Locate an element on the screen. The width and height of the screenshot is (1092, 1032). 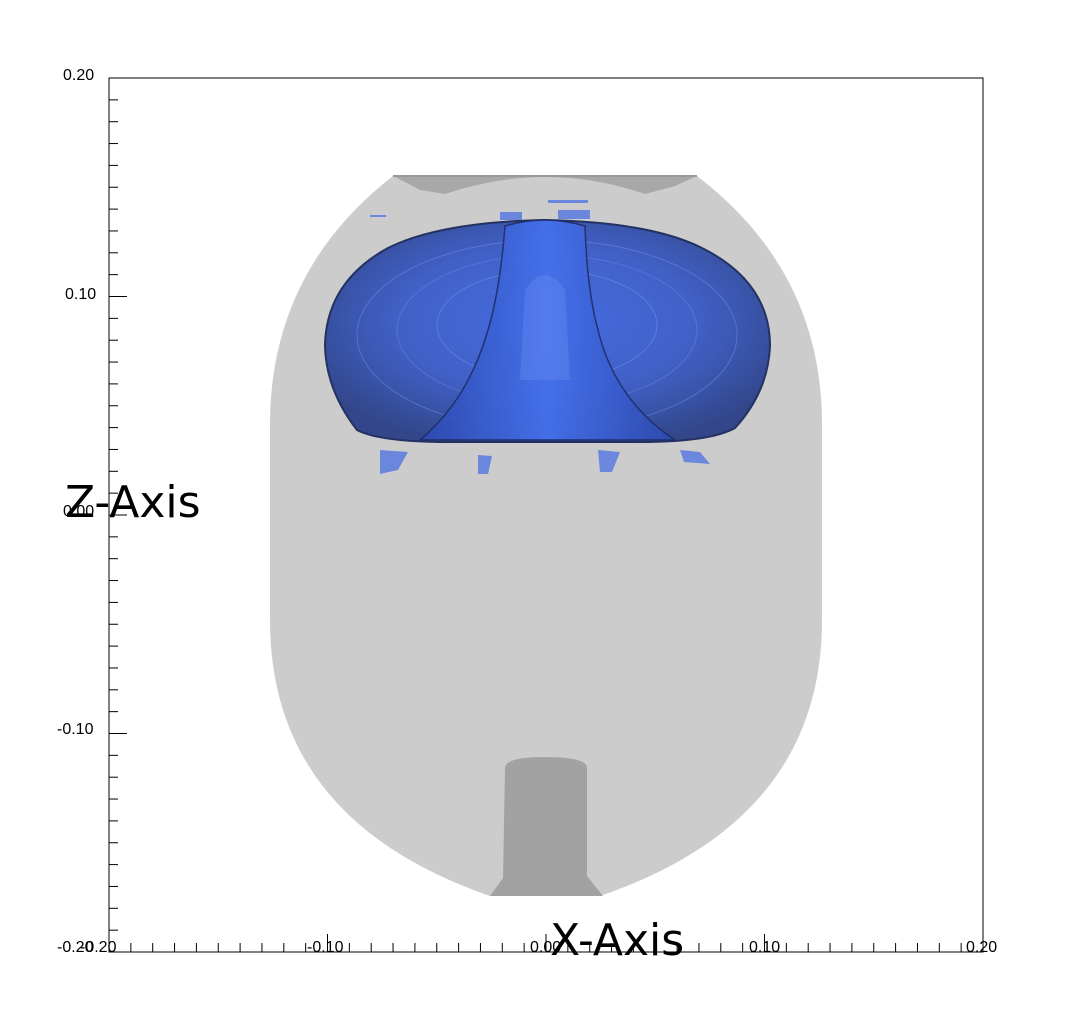
x-tick-label: 0.00 is located at coordinates (545, 947).